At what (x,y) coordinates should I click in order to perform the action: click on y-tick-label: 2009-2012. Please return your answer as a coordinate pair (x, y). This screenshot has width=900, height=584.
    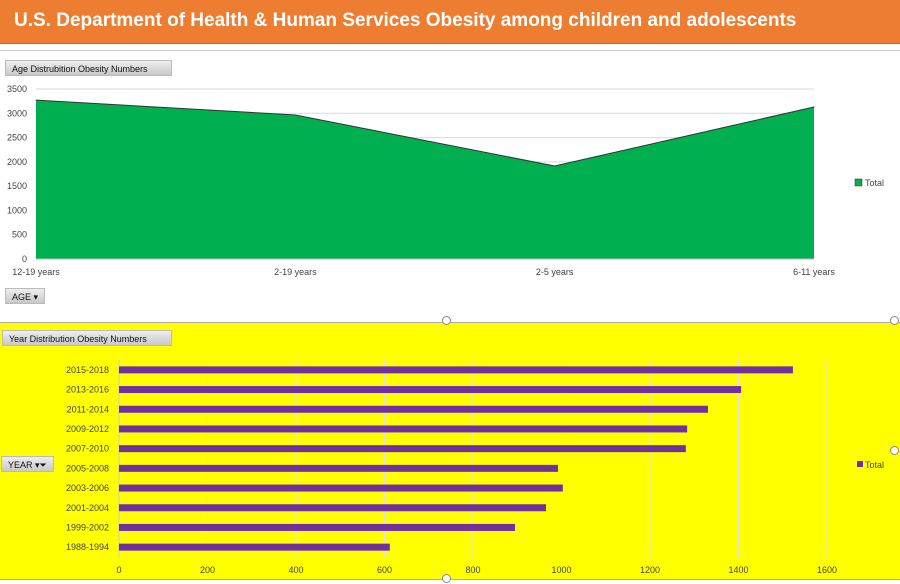
    Looking at the image, I should click on (87, 429).